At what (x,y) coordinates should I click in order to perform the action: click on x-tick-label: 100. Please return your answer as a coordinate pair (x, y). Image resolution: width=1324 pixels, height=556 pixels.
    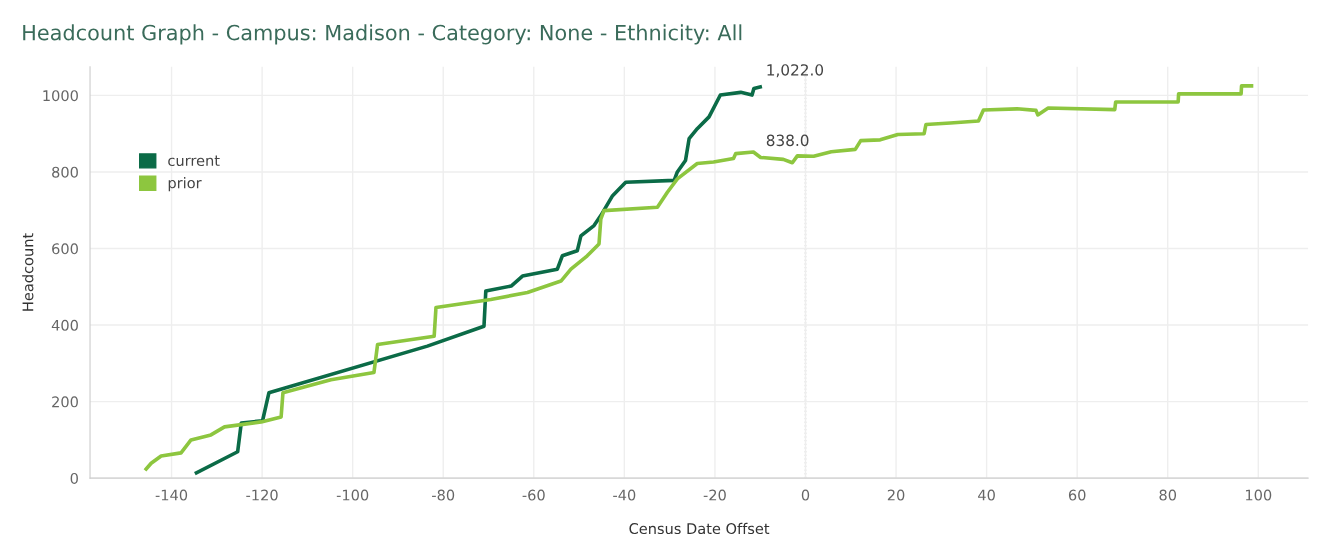
    Looking at the image, I should click on (1258, 495).